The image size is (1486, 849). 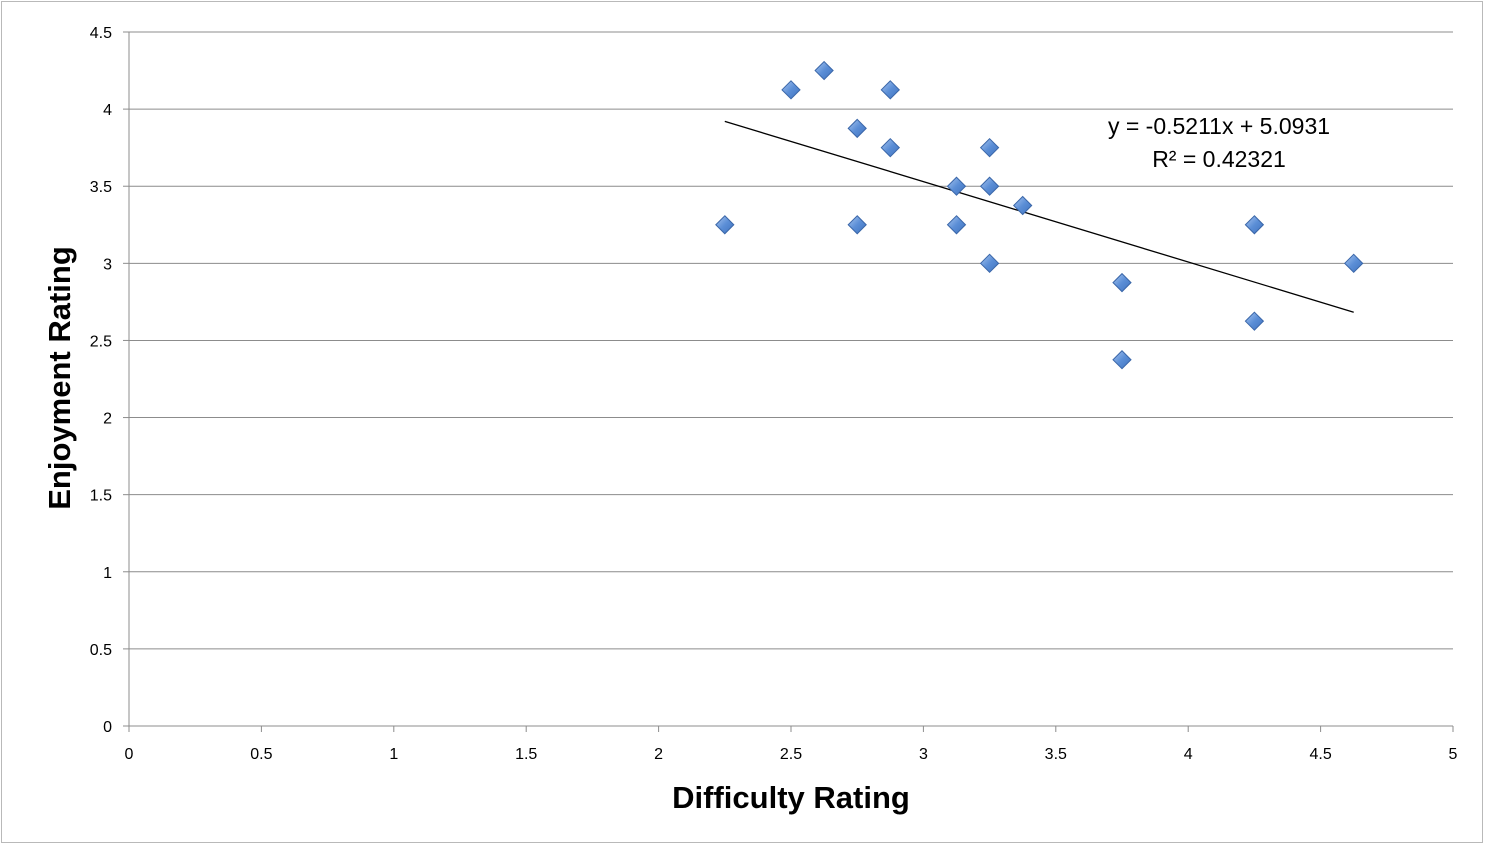 I want to click on x-tick-label: 1, so click(x=393, y=754).